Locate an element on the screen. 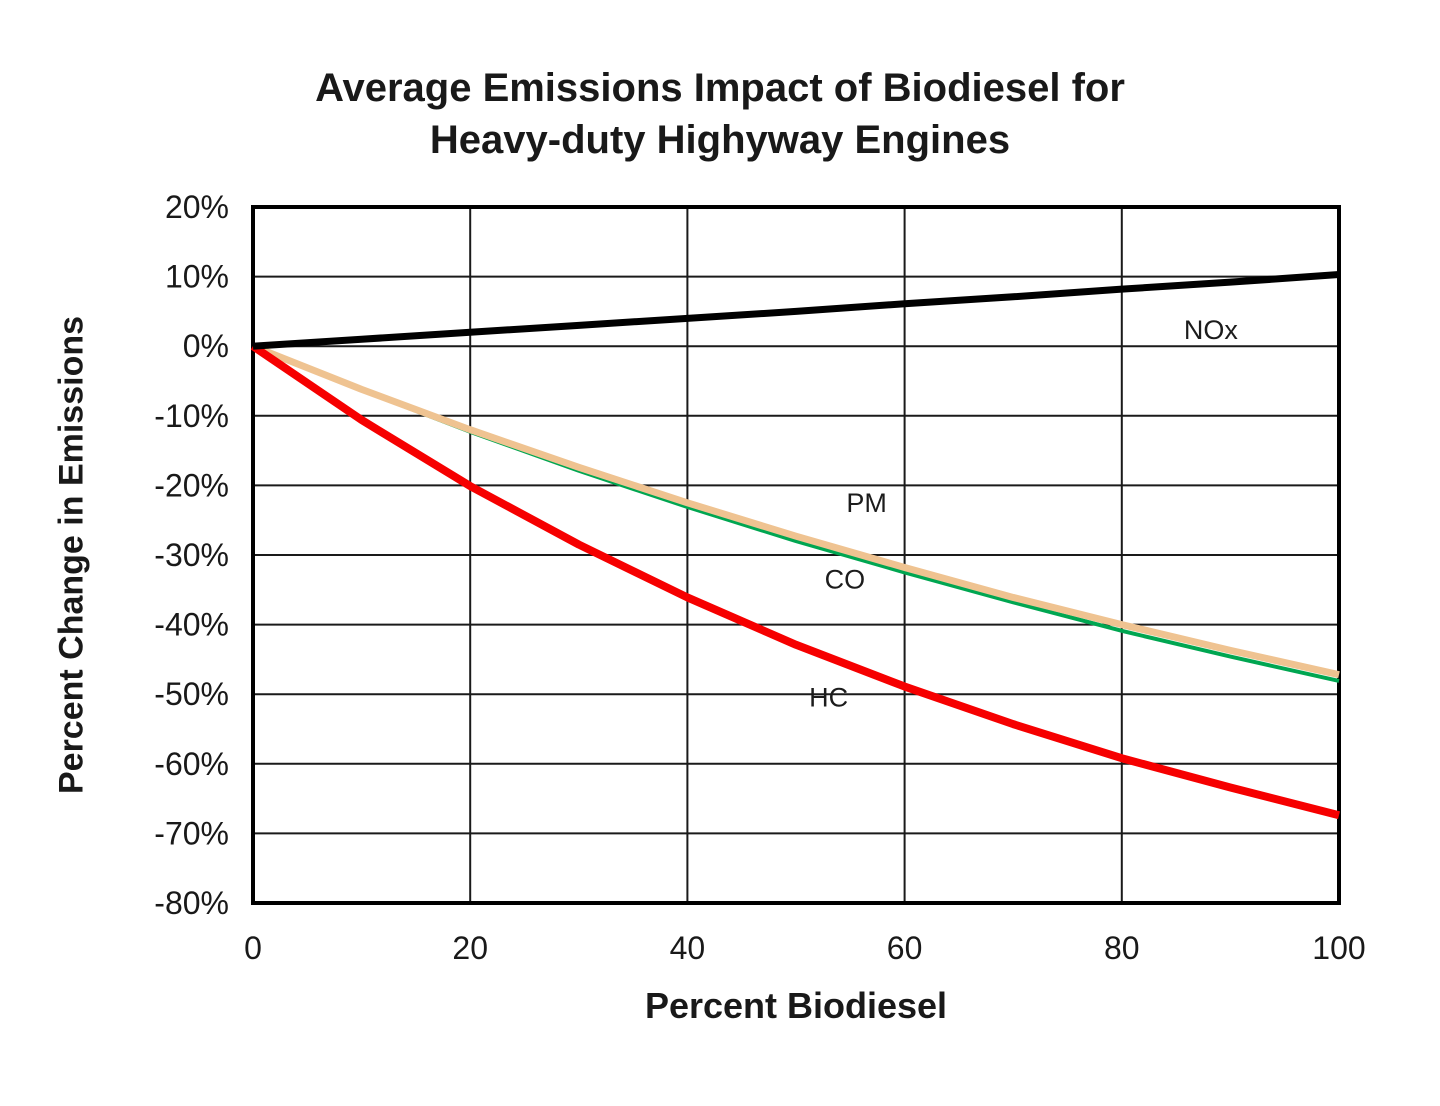  y-tick-label: 10% is located at coordinates (197, 277).